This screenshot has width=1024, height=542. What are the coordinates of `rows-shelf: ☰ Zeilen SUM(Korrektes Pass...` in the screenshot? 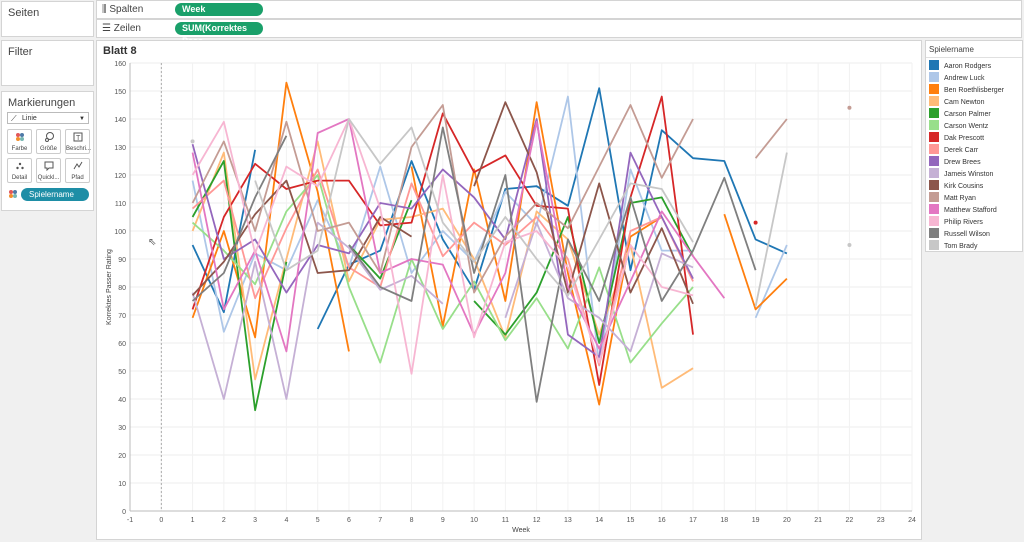 It's located at (559, 32).